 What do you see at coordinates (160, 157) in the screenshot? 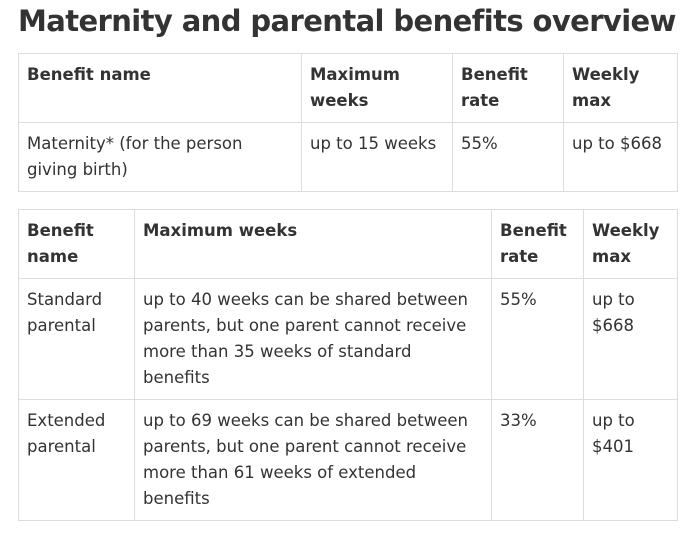
I see `cell-benefit-name: Maternity* (for the person giving birth)` at bounding box center [160, 157].